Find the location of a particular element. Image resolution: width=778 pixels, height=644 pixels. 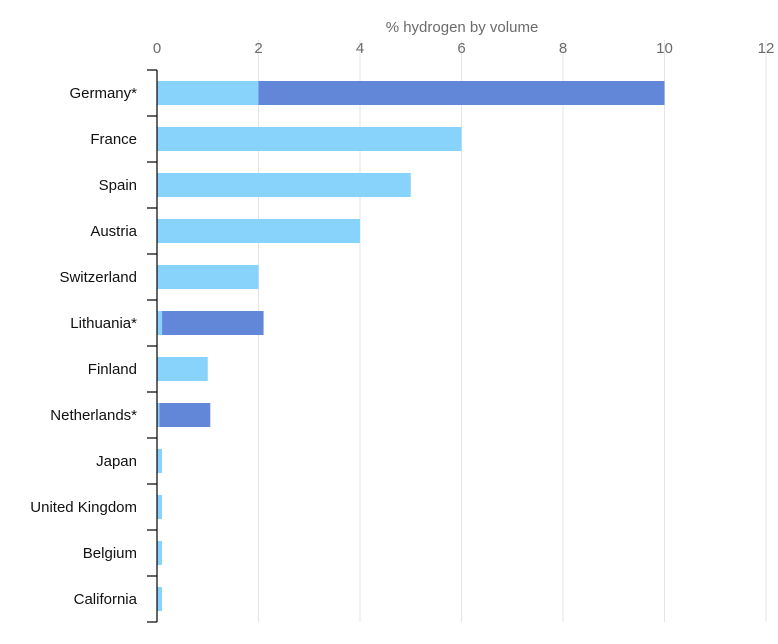

x-tick-label: 10 is located at coordinates (664, 48).